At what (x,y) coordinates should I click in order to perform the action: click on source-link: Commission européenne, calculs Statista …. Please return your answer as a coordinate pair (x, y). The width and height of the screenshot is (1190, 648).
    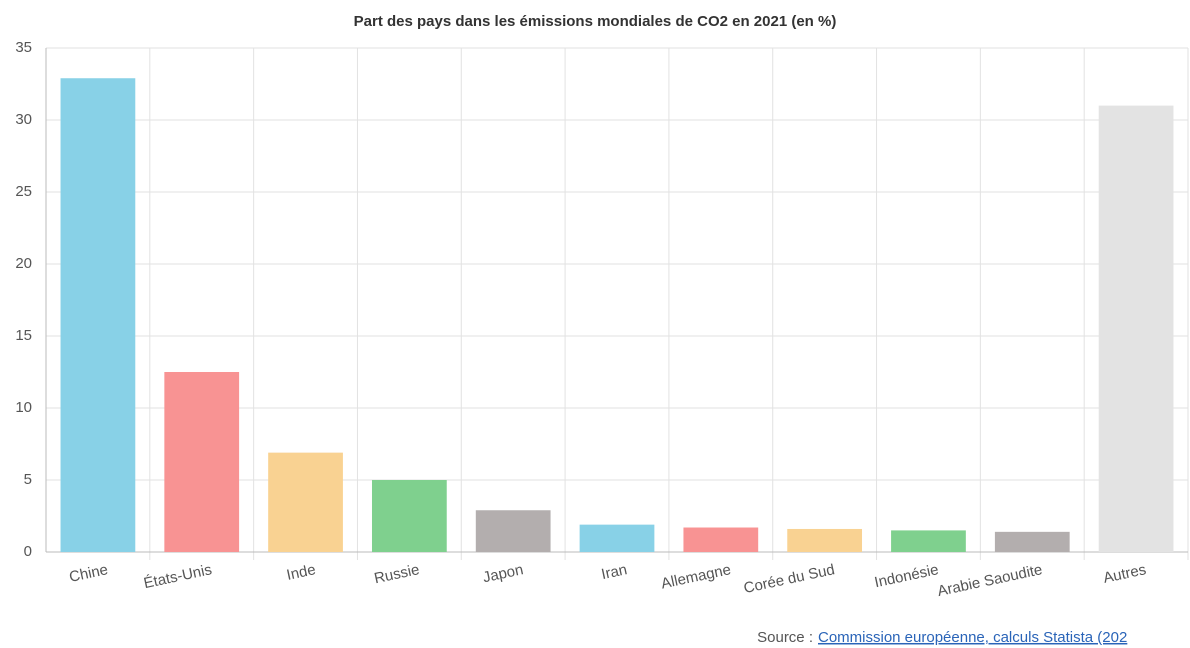
    Looking at the image, I should click on (972, 637).